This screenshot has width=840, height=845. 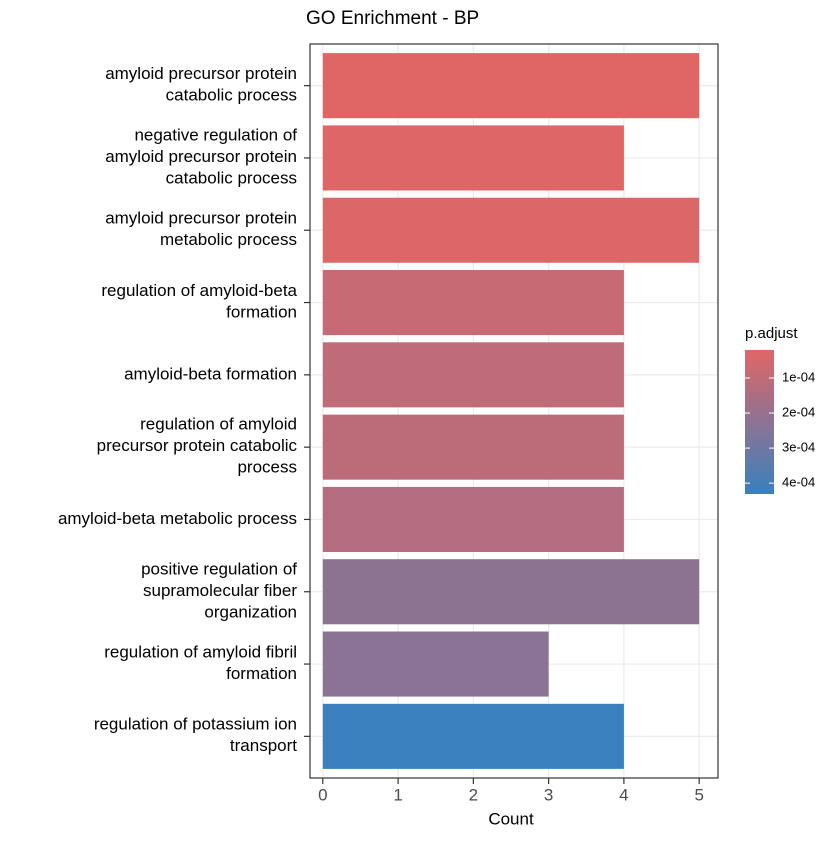 What do you see at coordinates (798, 482) in the screenshot?
I see `colorbar-label: 4e-04` at bounding box center [798, 482].